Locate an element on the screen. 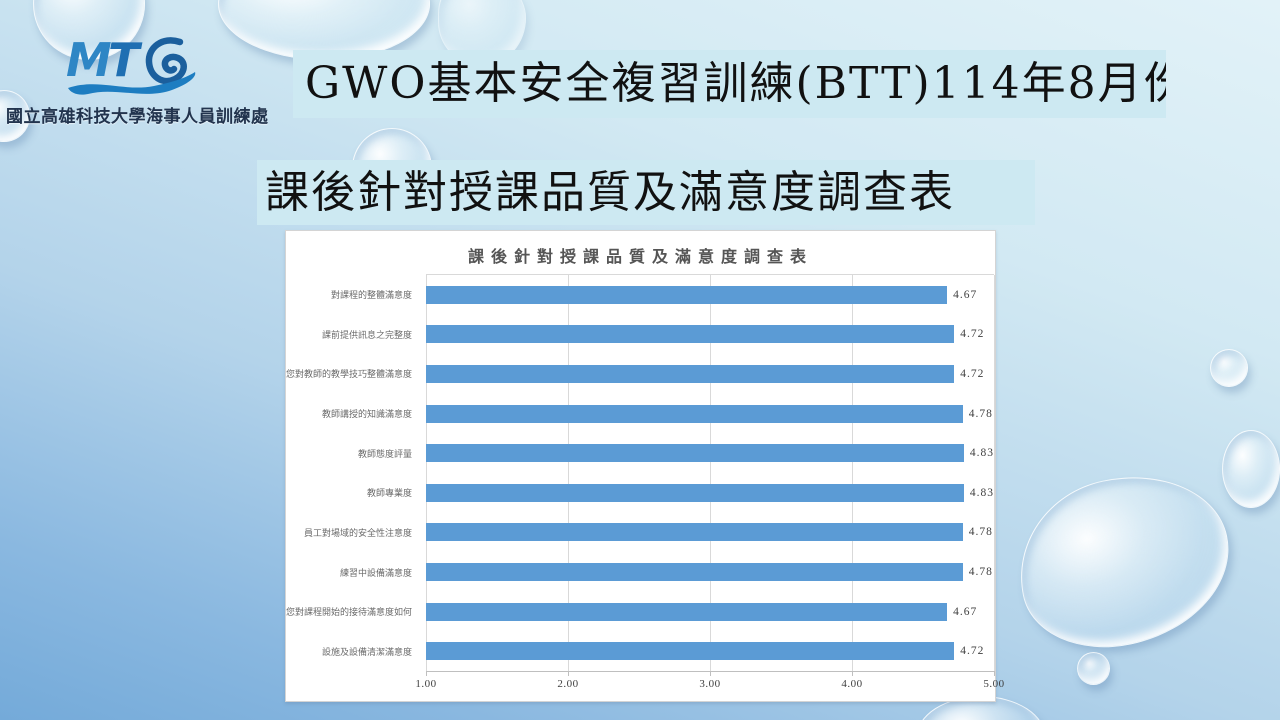  category-label: 課前提供訊息之完整度 is located at coordinates (366, 335).